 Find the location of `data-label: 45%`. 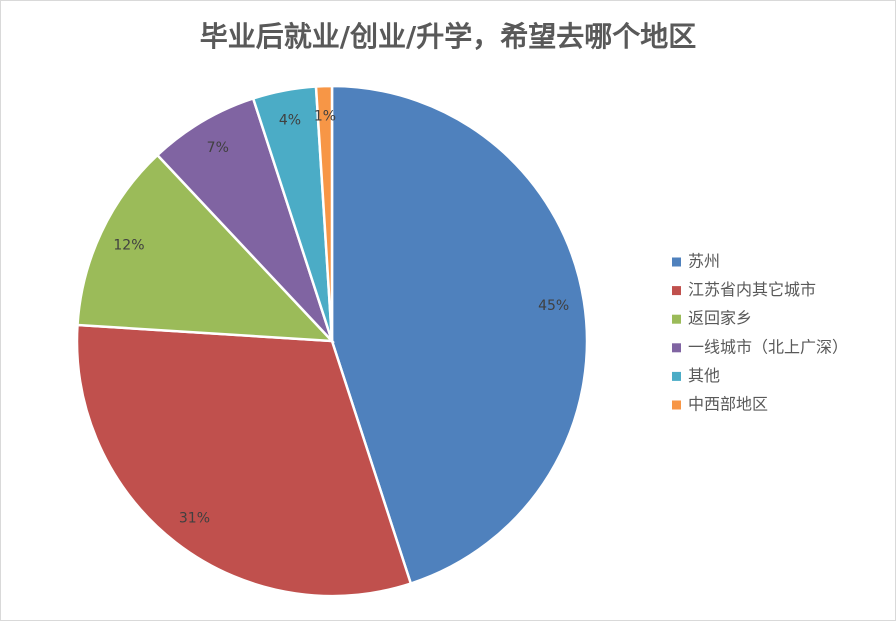

data-label: 45% is located at coordinates (553, 306).